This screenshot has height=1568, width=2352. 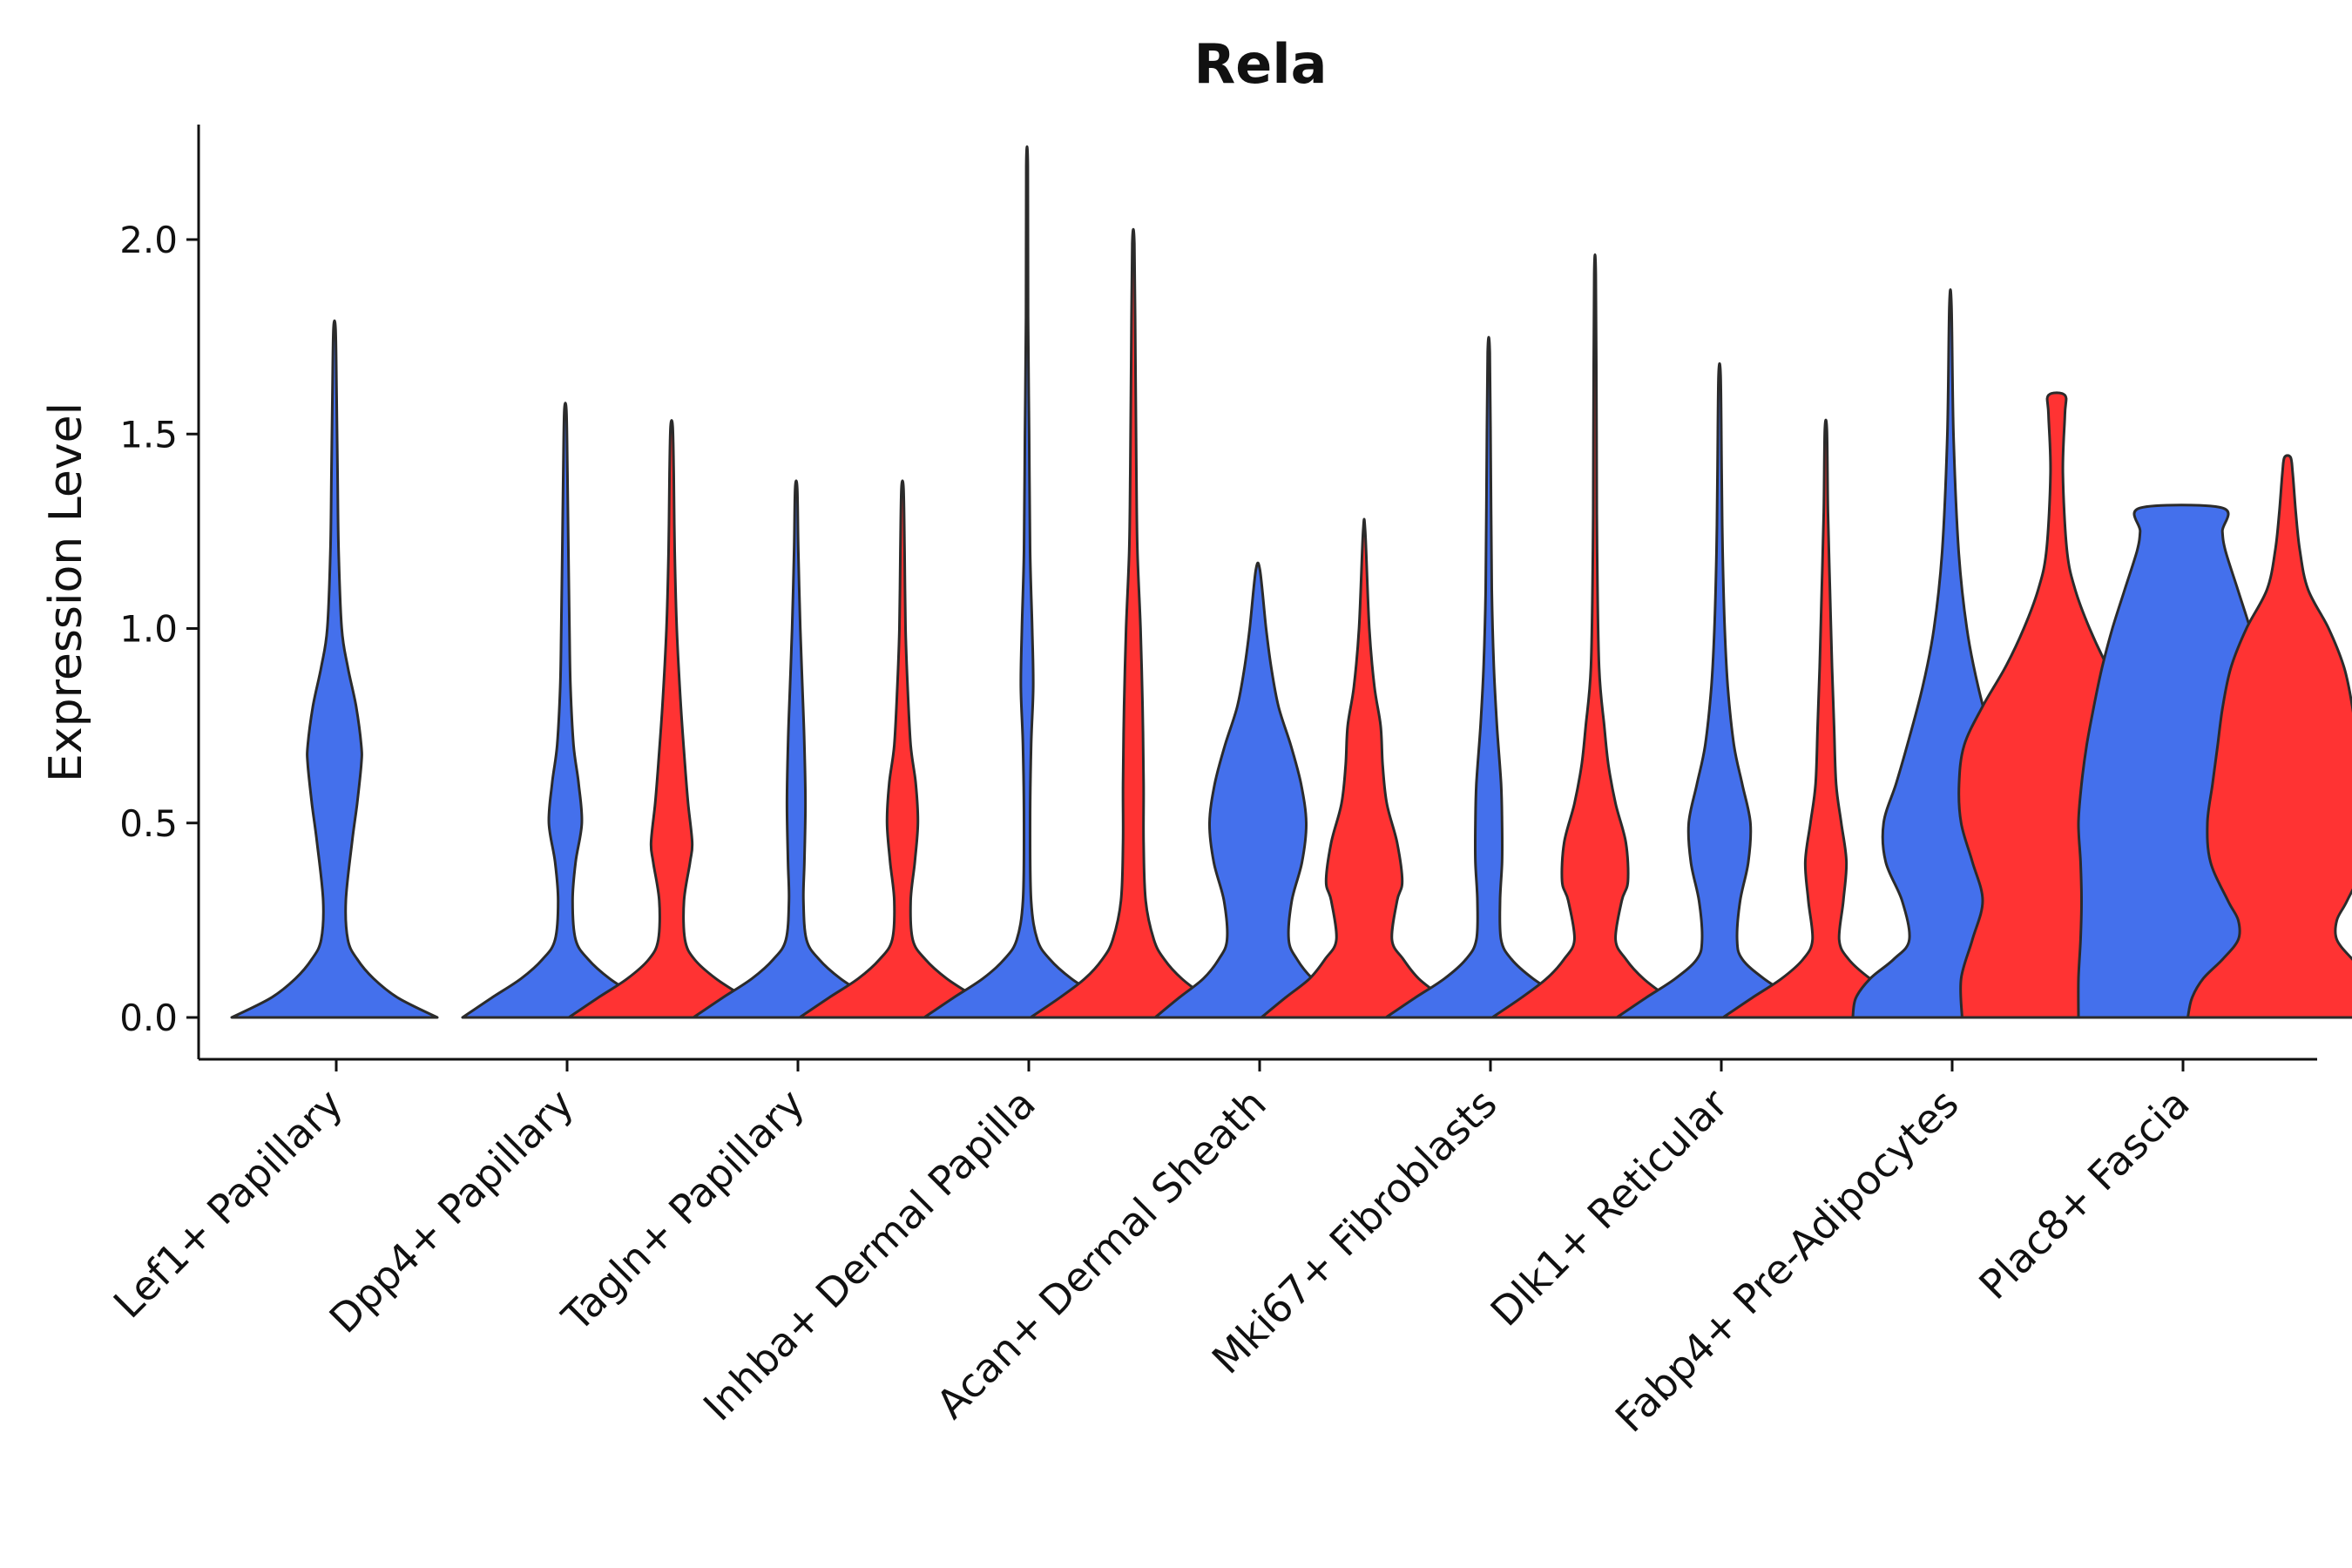 What do you see at coordinates (148, 1018) in the screenshot?
I see `y-tick-label: 0.0` at bounding box center [148, 1018].